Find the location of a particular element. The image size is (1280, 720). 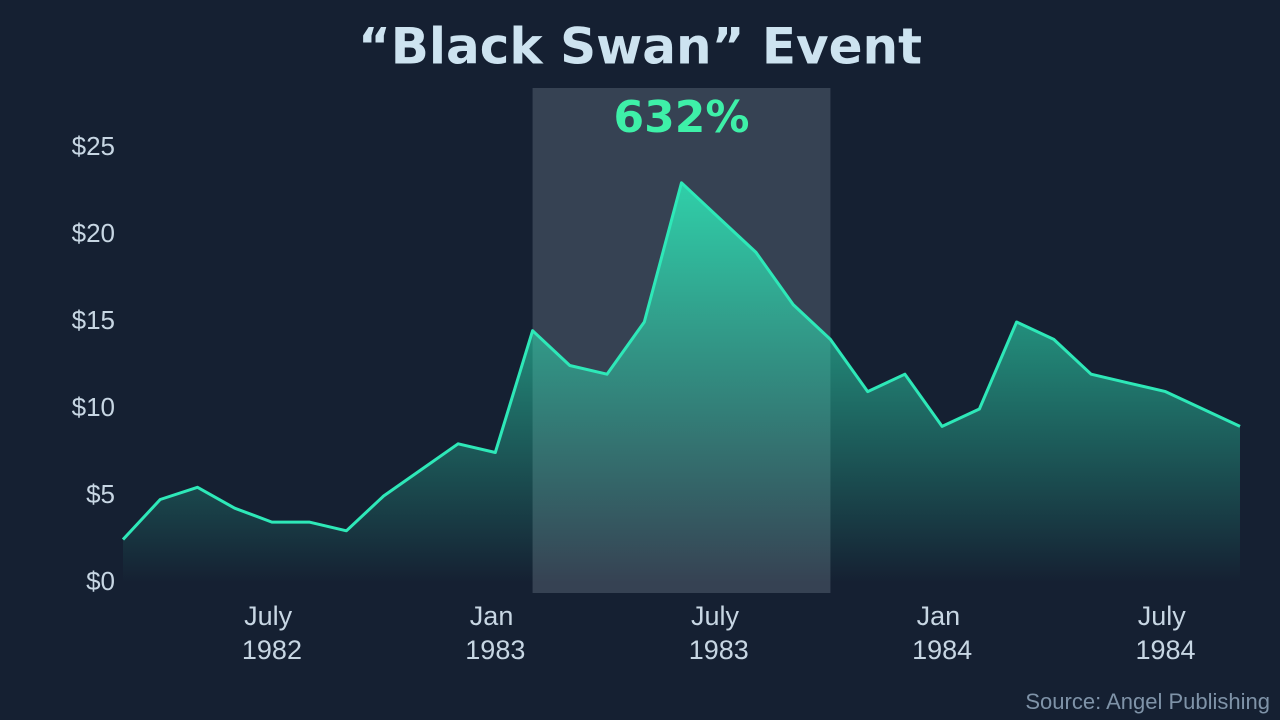

x-tick-line: 1982 is located at coordinates (272, 650).